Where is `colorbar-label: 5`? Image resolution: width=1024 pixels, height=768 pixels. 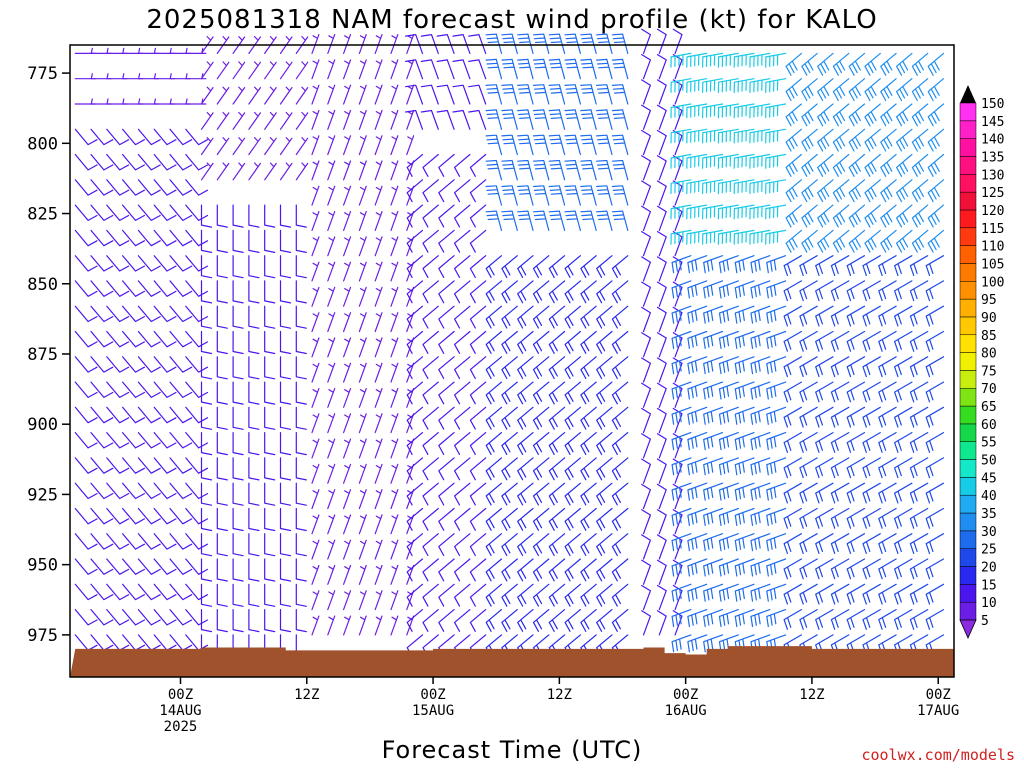 colorbar-label: 5 is located at coordinates (985, 621).